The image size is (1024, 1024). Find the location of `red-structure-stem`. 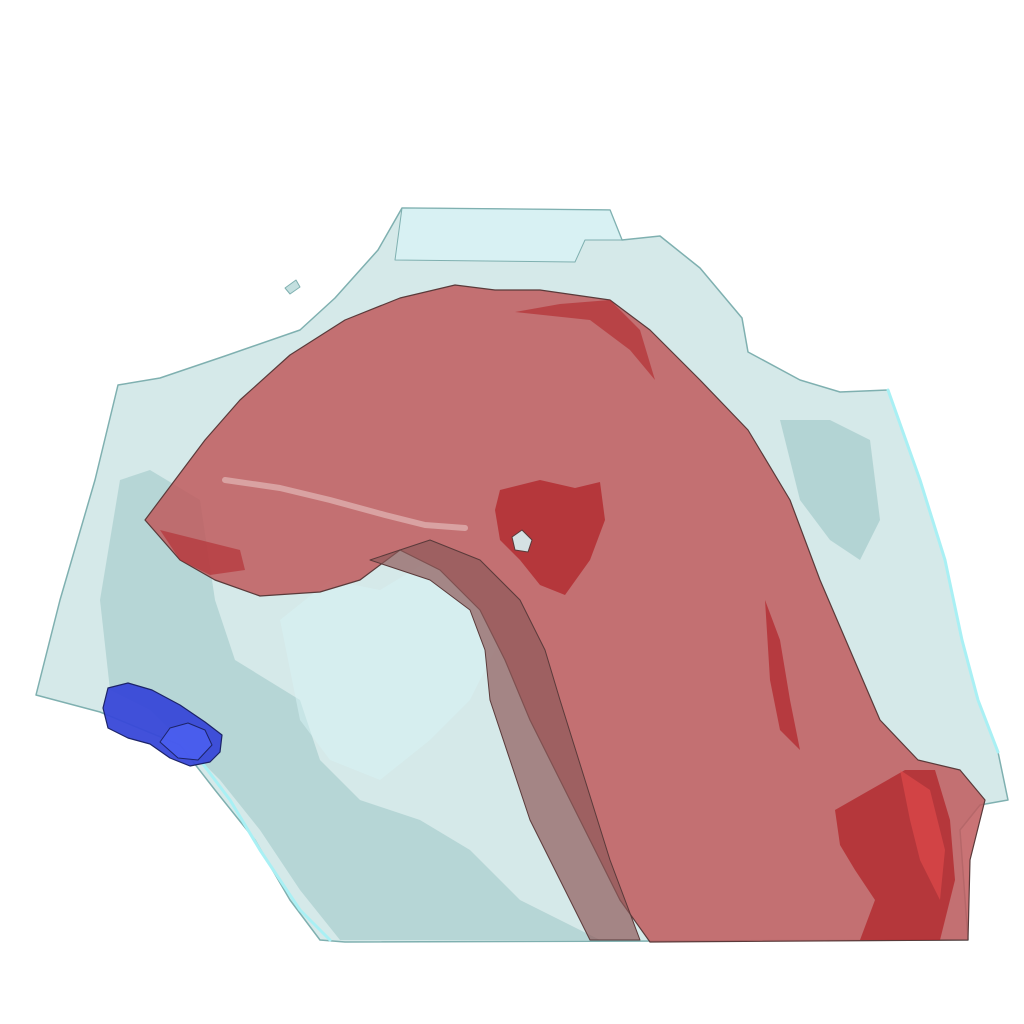

red-structure-stem is located at coordinates (505, 740).